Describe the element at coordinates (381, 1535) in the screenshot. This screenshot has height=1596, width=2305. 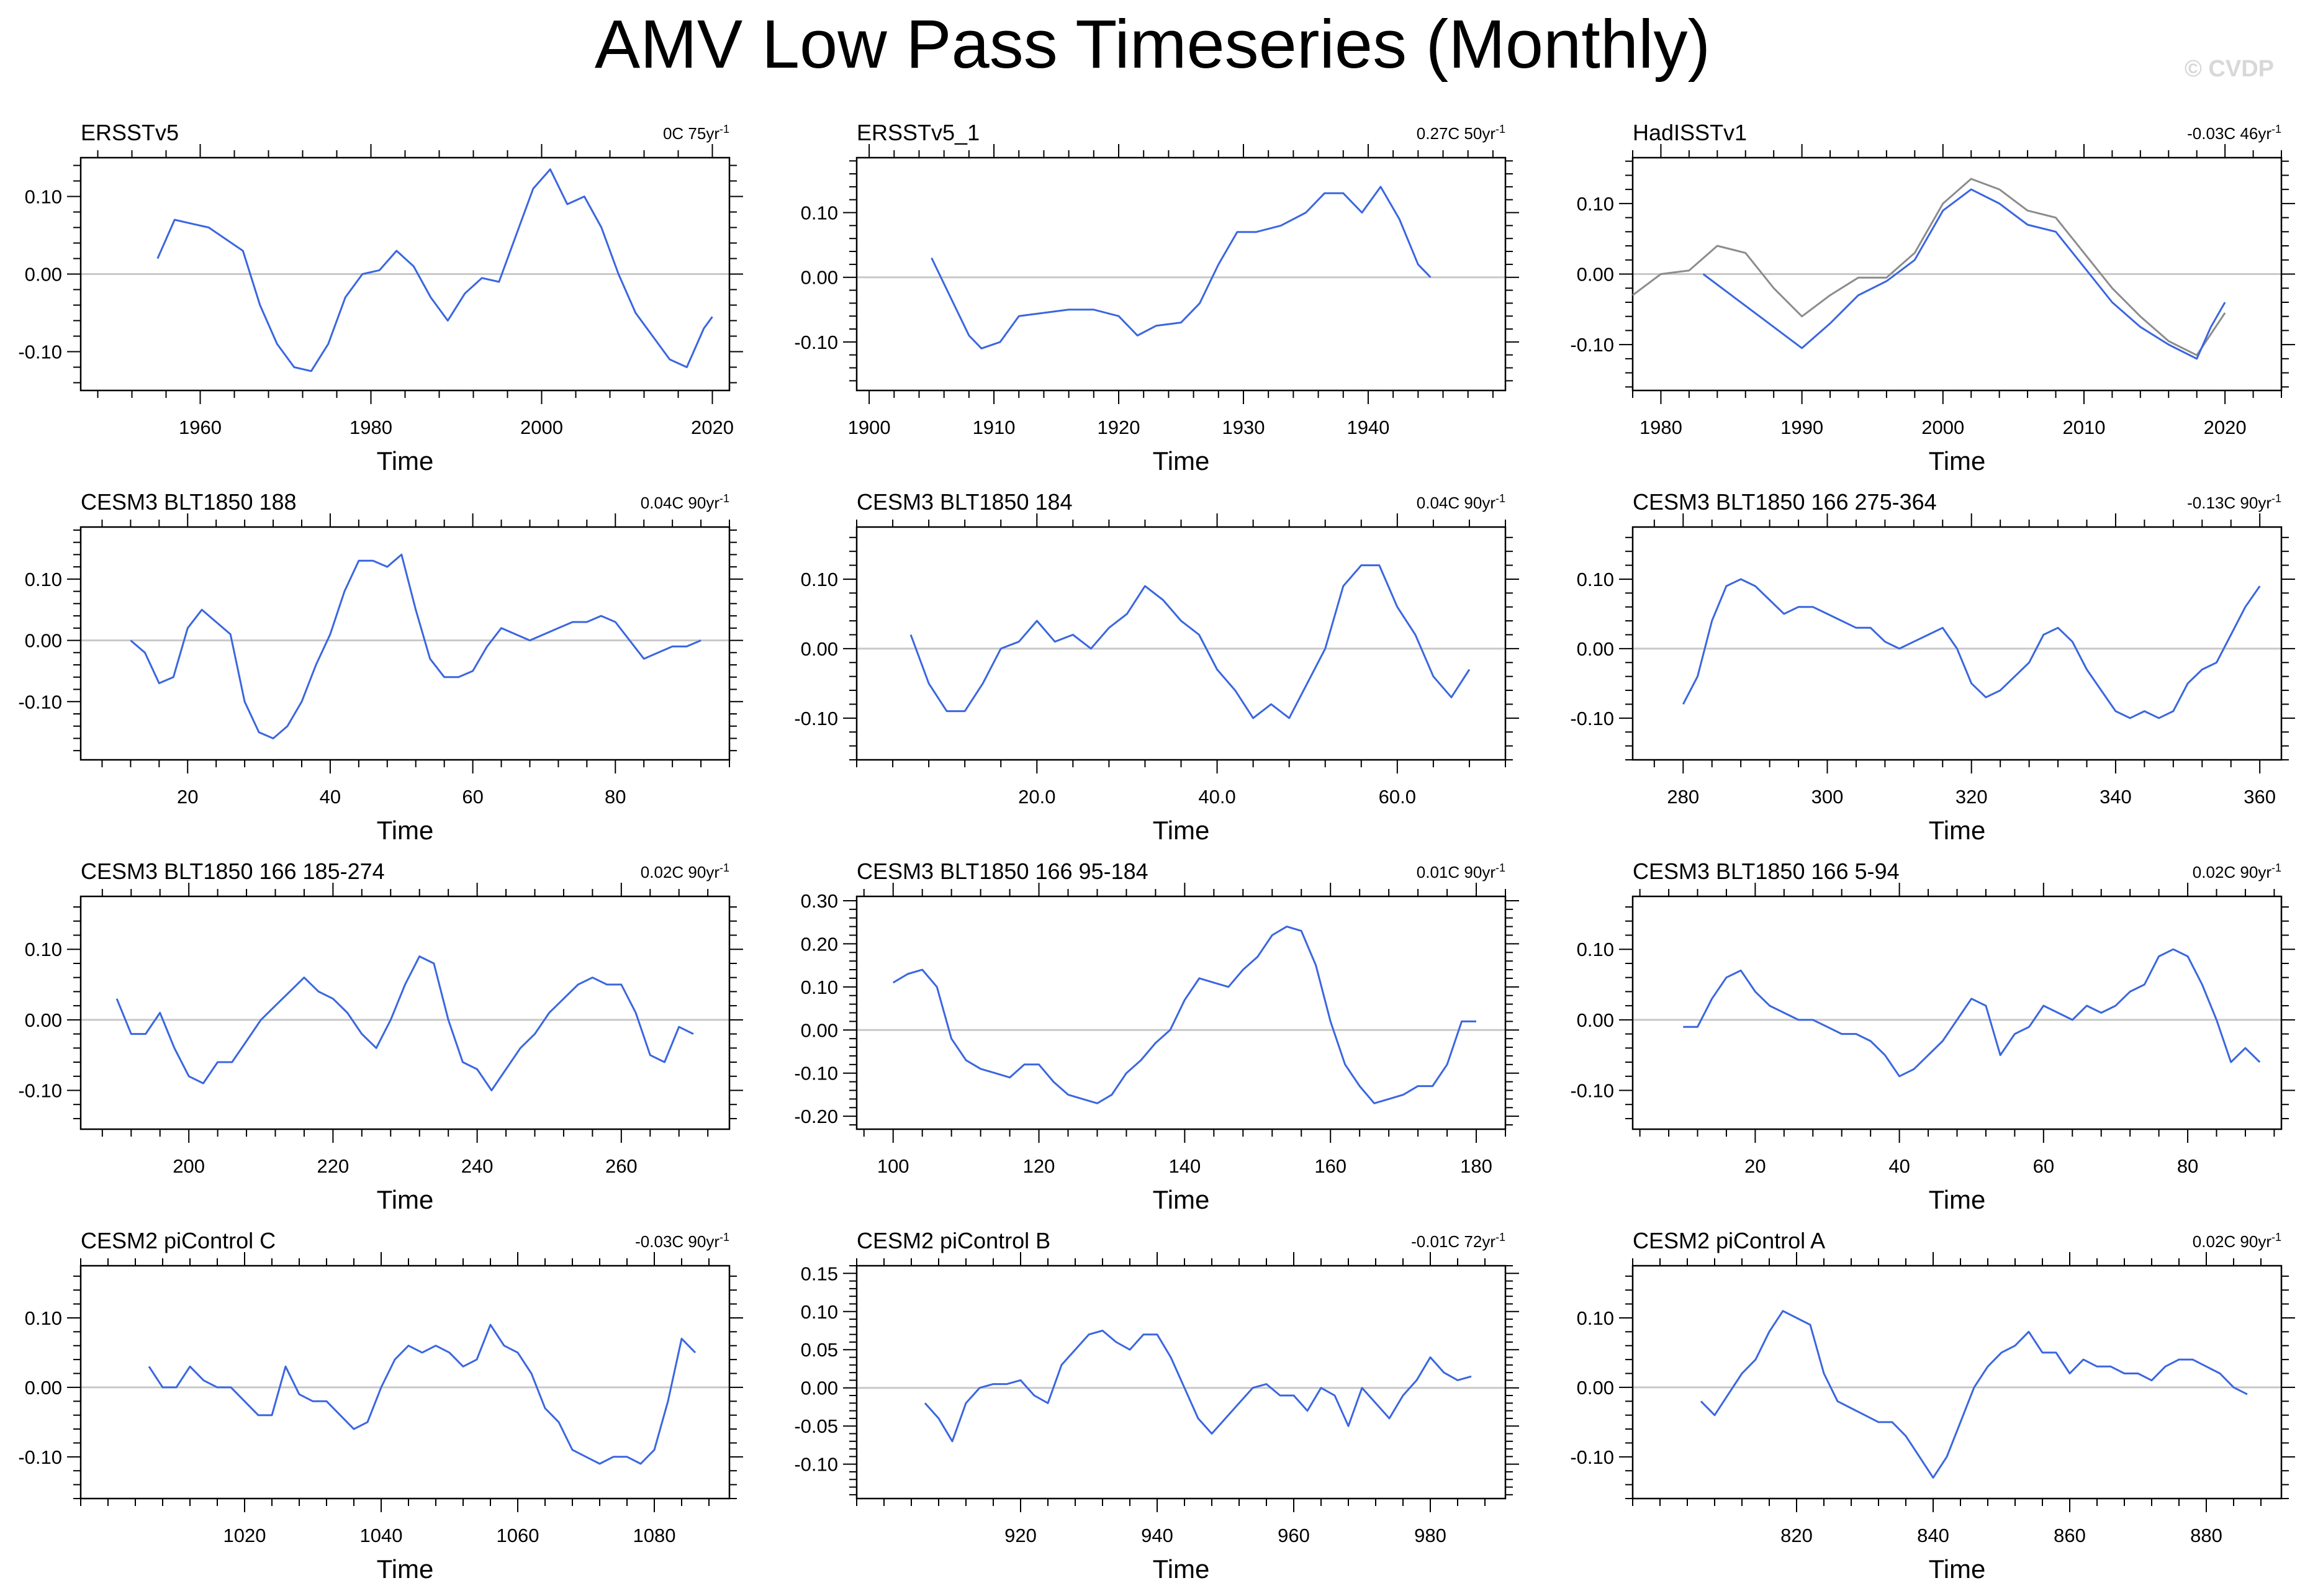
I see `x-tick-label: 1040` at that location.